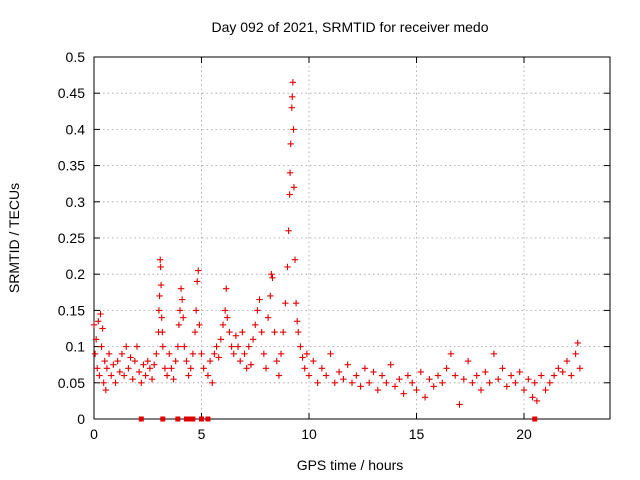 This screenshot has width=640, height=480. What do you see at coordinates (202, 434) in the screenshot?
I see `x-tick-label: 5` at bounding box center [202, 434].